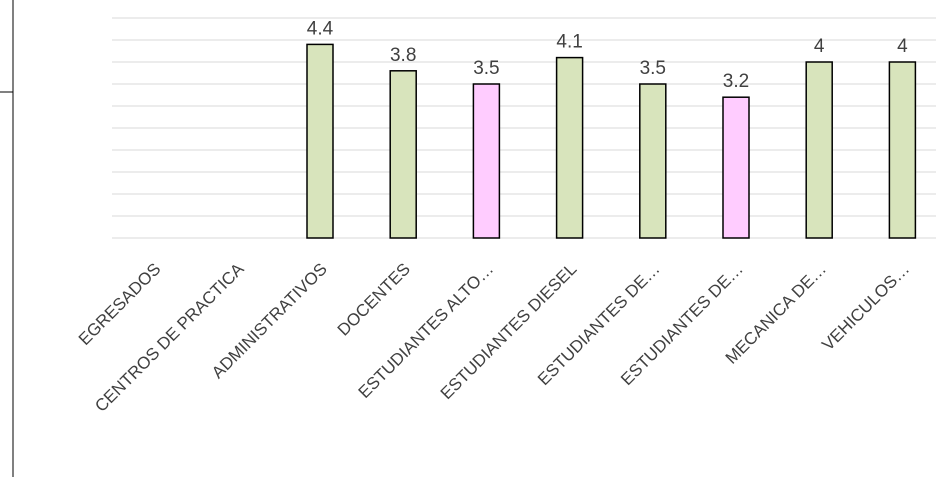  I want to click on value-label: 4.4, so click(320, 28).